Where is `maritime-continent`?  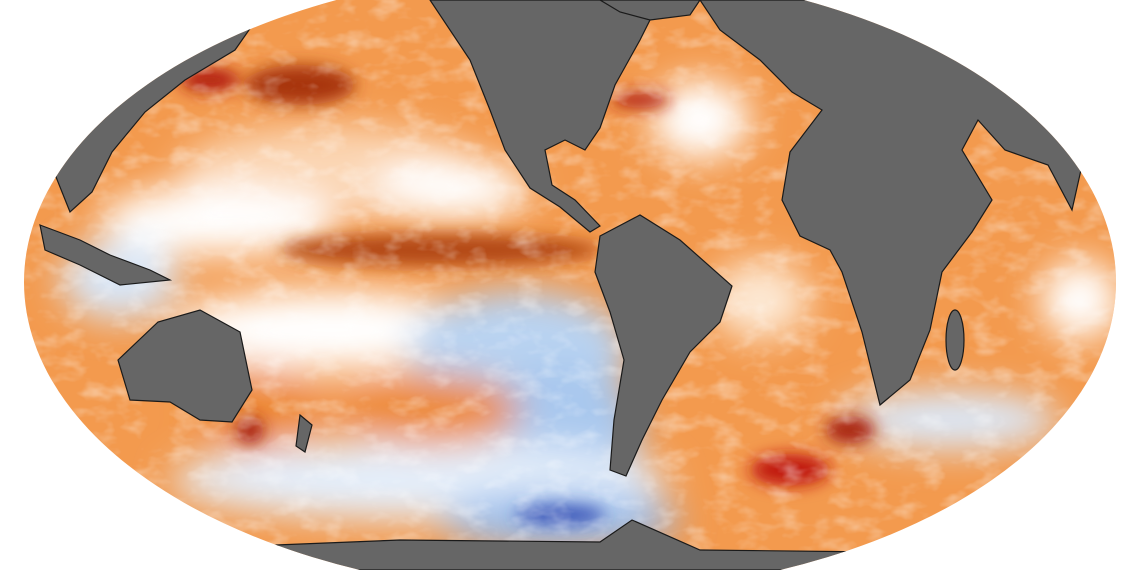 maritime-continent is located at coordinates (106, 255).